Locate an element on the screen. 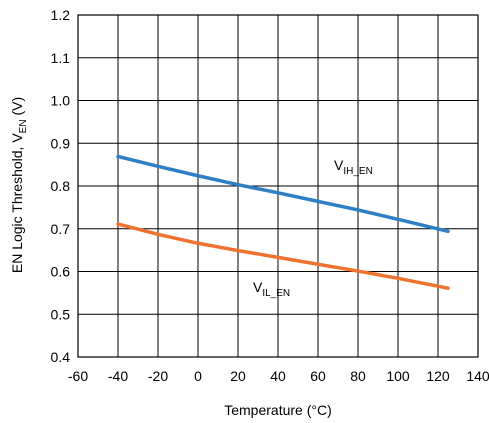 The image size is (489, 423). x-tick-label: 40 is located at coordinates (278, 376).